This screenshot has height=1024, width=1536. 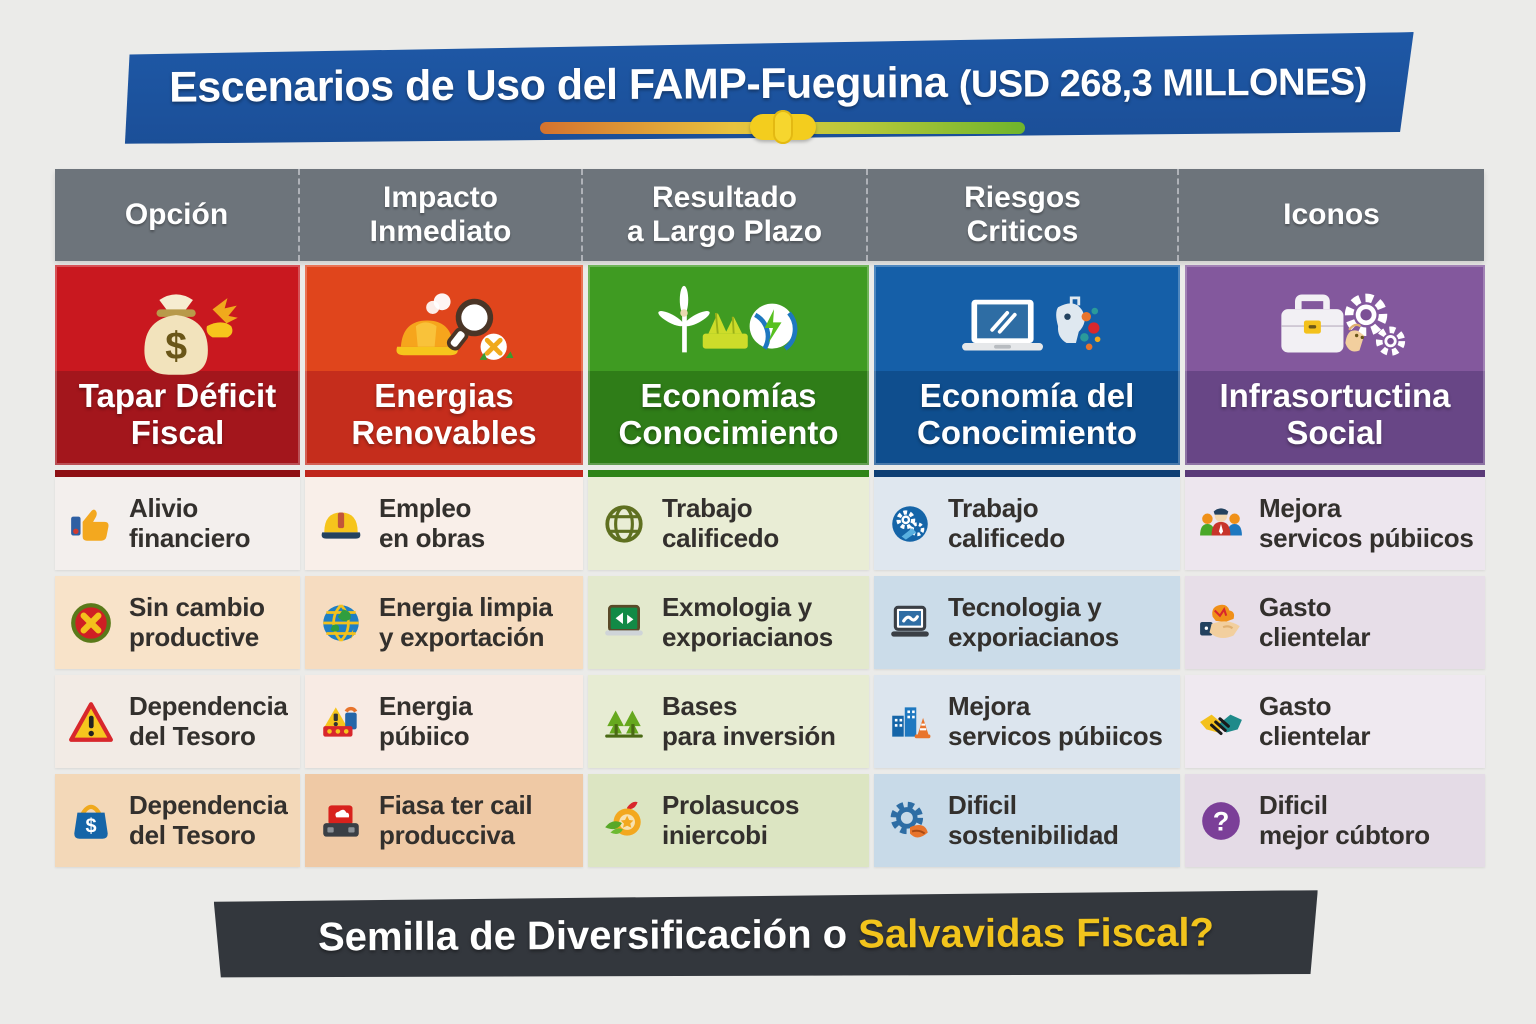 What do you see at coordinates (1221, 722) in the screenshot?
I see `handshake-icon` at bounding box center [1221, 722].